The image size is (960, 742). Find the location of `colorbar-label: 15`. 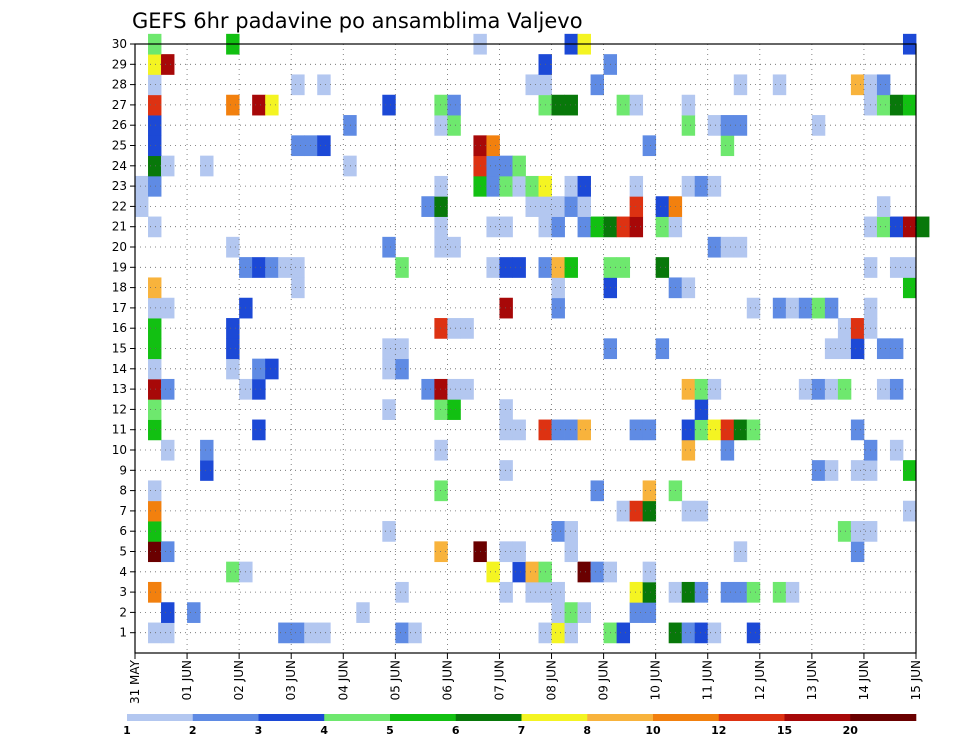

colorbar-label: 15 is located at coordinates (784, 730).